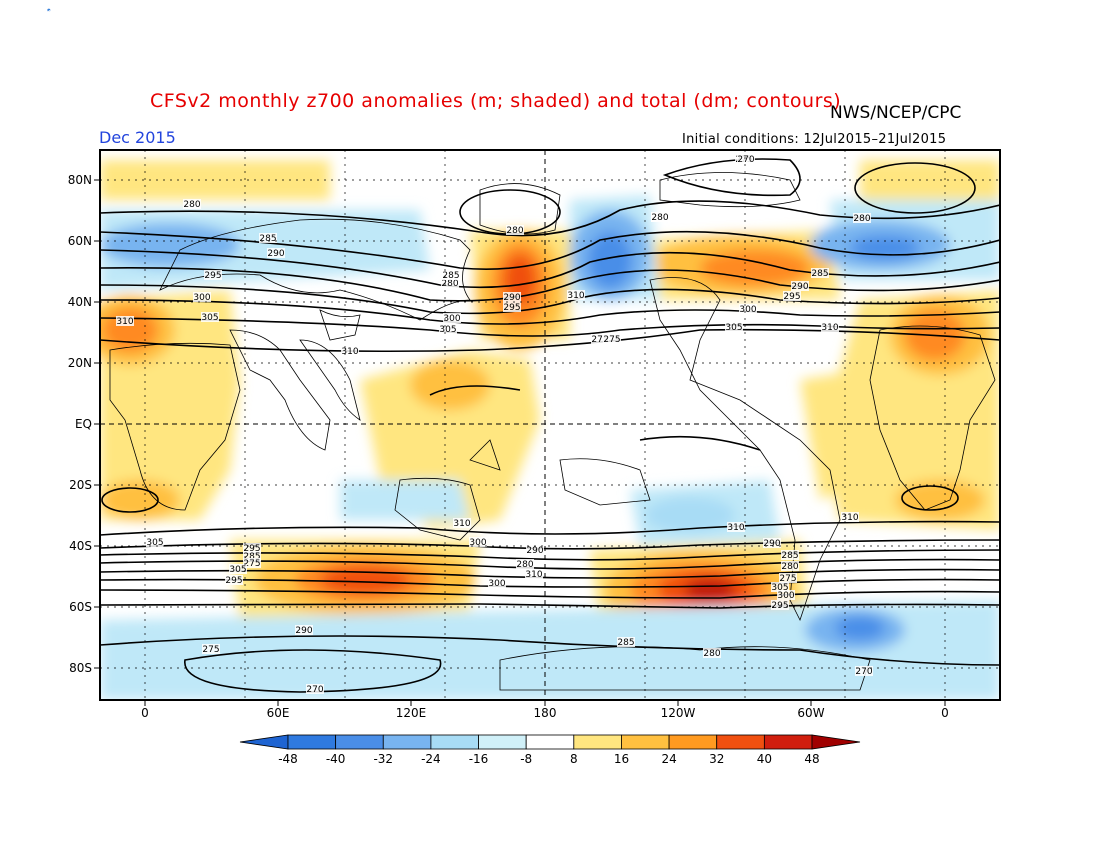 Image resolution: width=1100 pixels, height=850 pixels. What do you see at coordinates (80, 668) in the screenshot?
I see `lat-label-80s: 80S` at bounding box center [80, 668].